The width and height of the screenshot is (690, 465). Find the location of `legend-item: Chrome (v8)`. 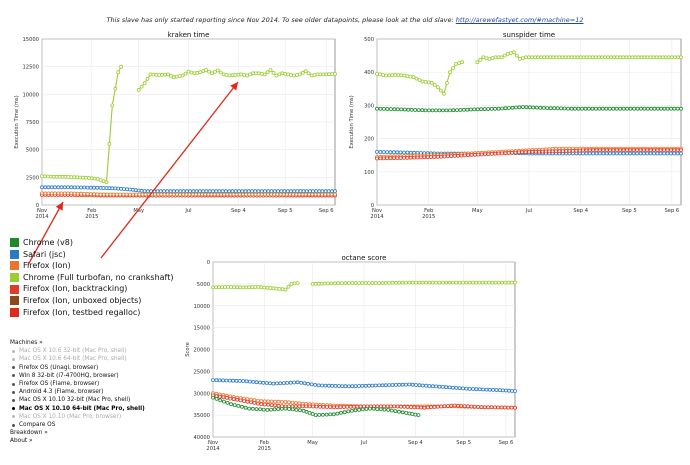

legend-item: Chrome (v8) is located at coordinates (91, 243).